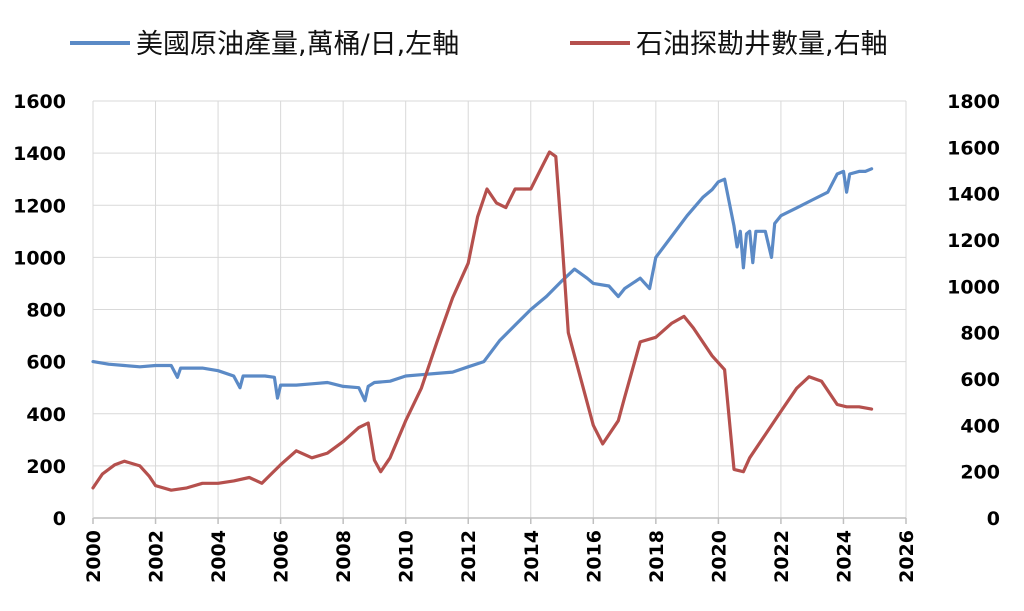 This screenshot has width=1024, height=611. What do you see at coordinates (973, 148) in the screenshot?
I see `y-right-tick-label: 1600` at bounding box center [973, 148].